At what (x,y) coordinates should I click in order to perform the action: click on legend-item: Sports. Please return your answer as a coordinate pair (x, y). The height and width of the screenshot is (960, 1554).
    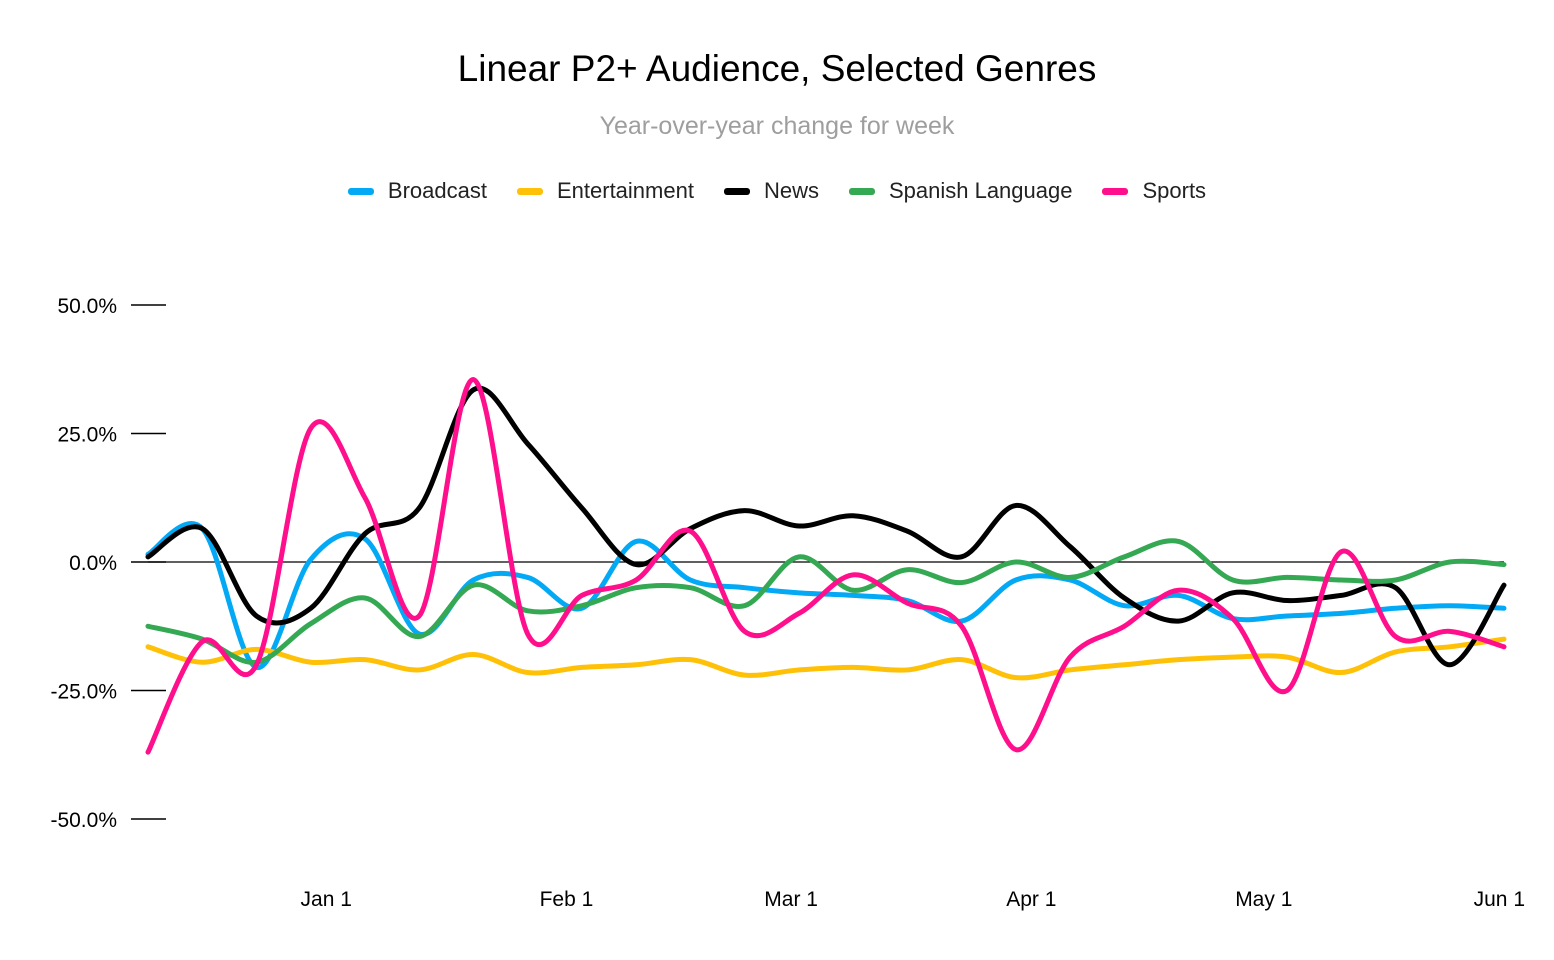
    Looking at the image, I should click on (1154, 191).